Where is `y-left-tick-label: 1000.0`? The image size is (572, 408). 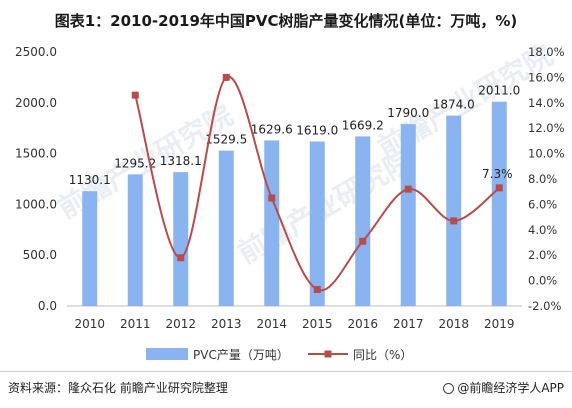 y-left-tick-label: 1000.0 is located at coordinates (36, 204).